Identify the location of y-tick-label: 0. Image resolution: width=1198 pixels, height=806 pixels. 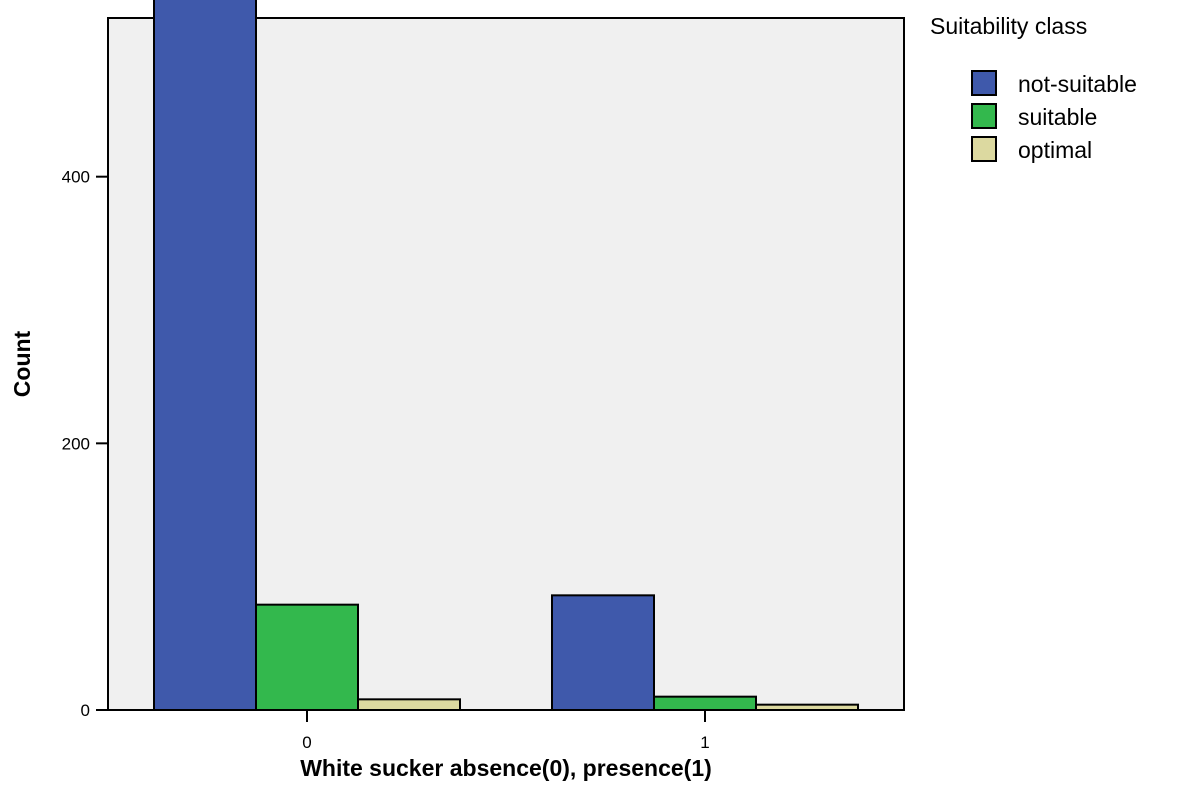
(85, 710).